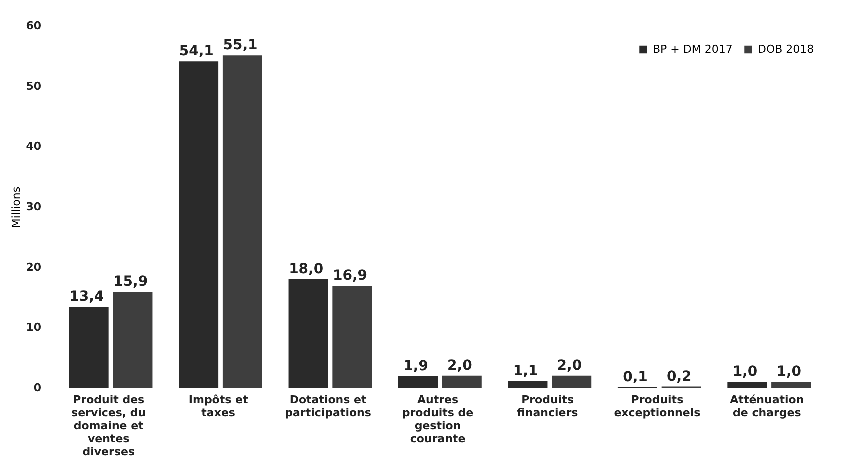  I want to click on data-label: 55,1, so click(240, 46).